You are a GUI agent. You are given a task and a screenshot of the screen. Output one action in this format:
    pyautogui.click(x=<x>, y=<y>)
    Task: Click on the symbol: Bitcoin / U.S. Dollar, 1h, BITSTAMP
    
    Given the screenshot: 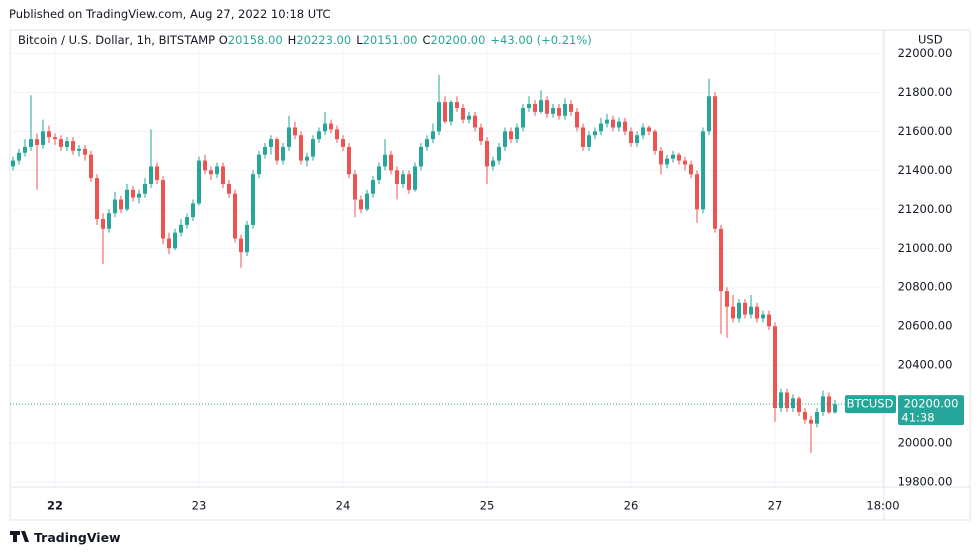 What is the action you would take?
    pyautogui.click(x=117, y=40)
    